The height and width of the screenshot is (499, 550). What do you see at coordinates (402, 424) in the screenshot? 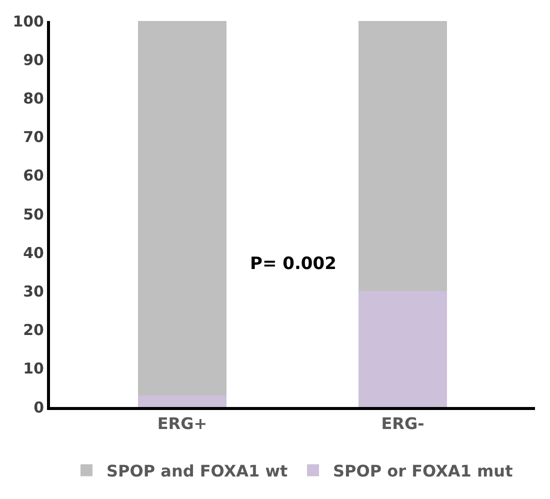
I see `x-tick-label: ERG-` at bounding box center [402, 424].